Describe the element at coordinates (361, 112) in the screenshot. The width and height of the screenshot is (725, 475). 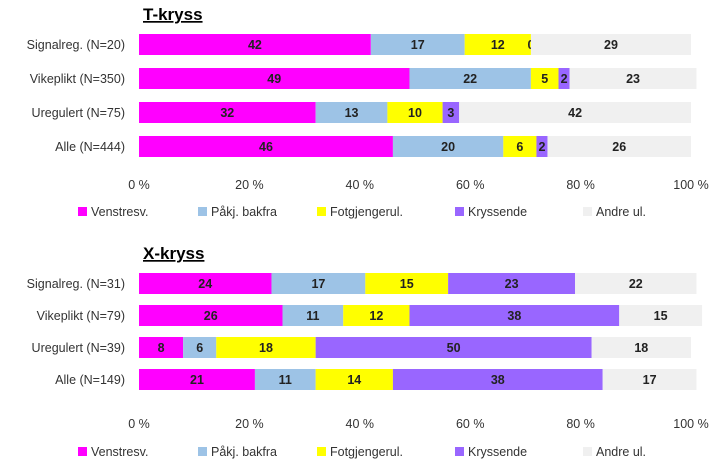
I see `bar-row-uregulert-n-75: Uregulert (N=75) 32 13 10 3 42` at that location.